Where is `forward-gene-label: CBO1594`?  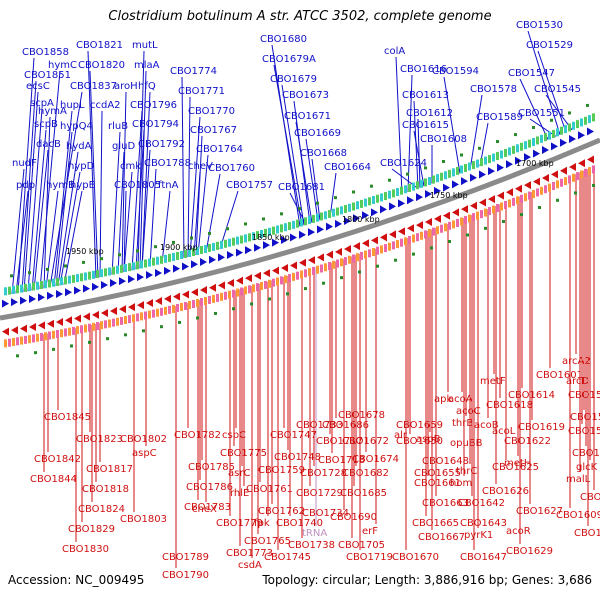 forward-gene-label: CBO1594 is located at coordinates (455, 71).